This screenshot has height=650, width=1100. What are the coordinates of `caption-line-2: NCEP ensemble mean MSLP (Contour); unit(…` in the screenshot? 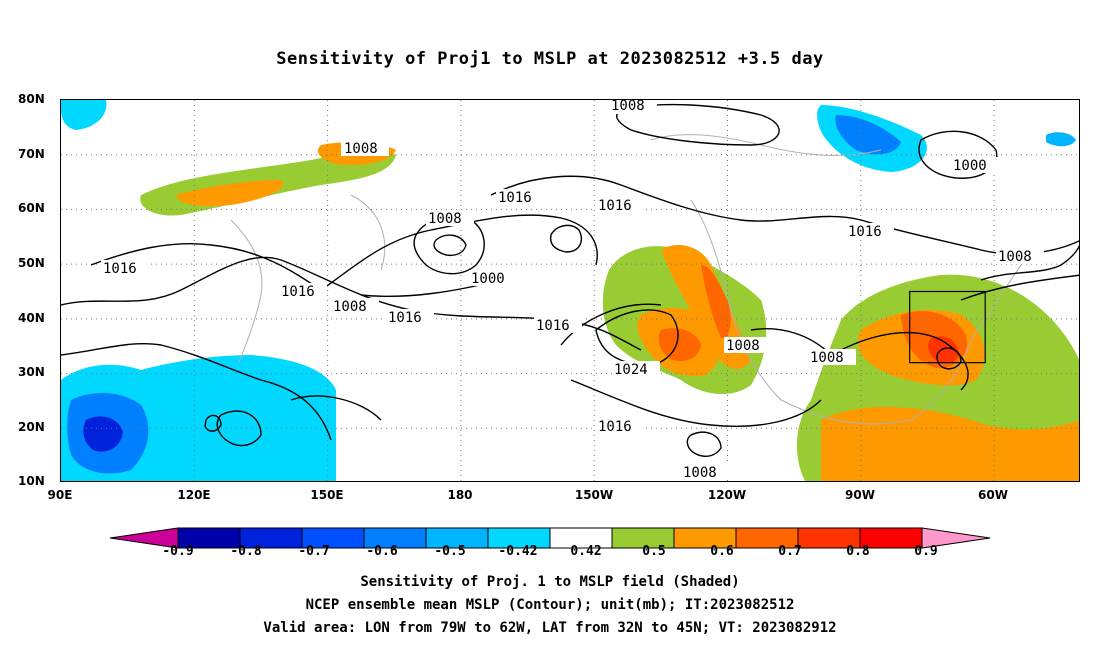 It's located at (550, 605).